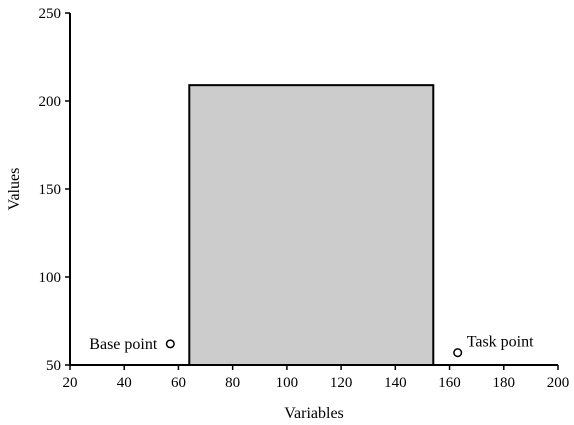  Describe the element at coordinates (504, 383) in the screenshot. I see `x-tick-label-180: 180` at that location.